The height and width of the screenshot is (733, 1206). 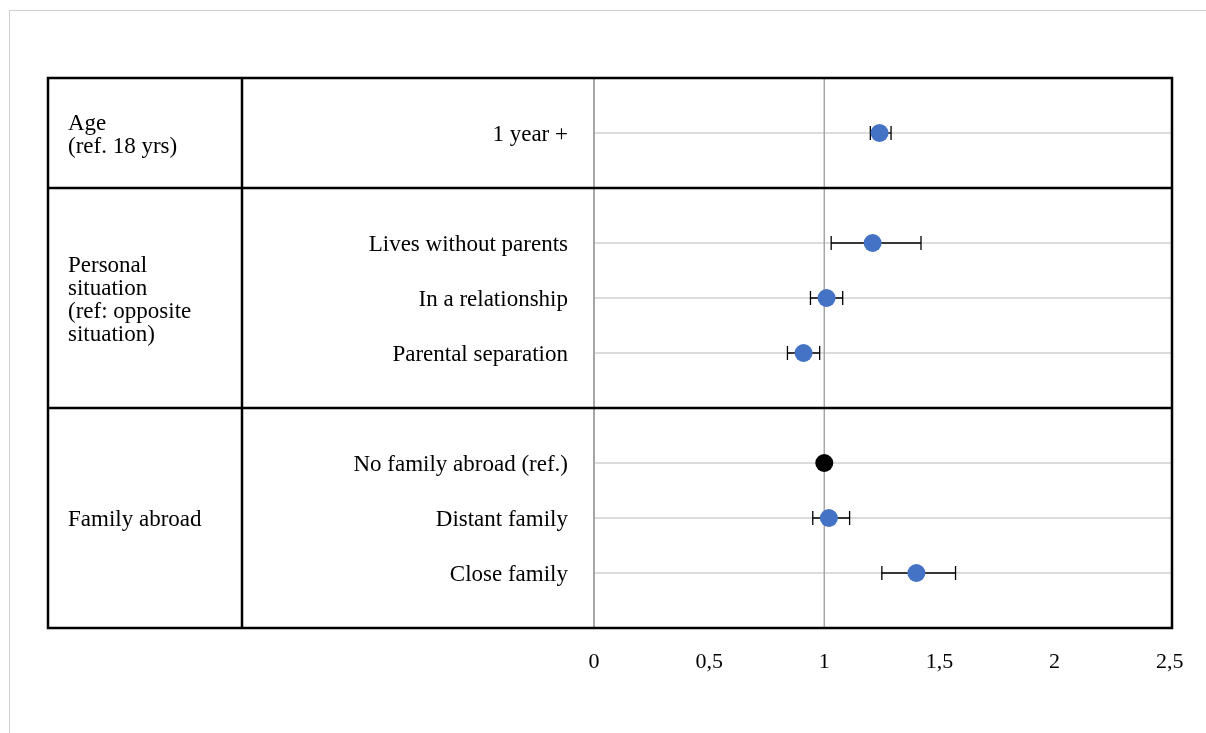 What do you see at coordinates (594, 660) in the screenshot?
I see `x-tick-label: 0` at bounding box center [594, 660].